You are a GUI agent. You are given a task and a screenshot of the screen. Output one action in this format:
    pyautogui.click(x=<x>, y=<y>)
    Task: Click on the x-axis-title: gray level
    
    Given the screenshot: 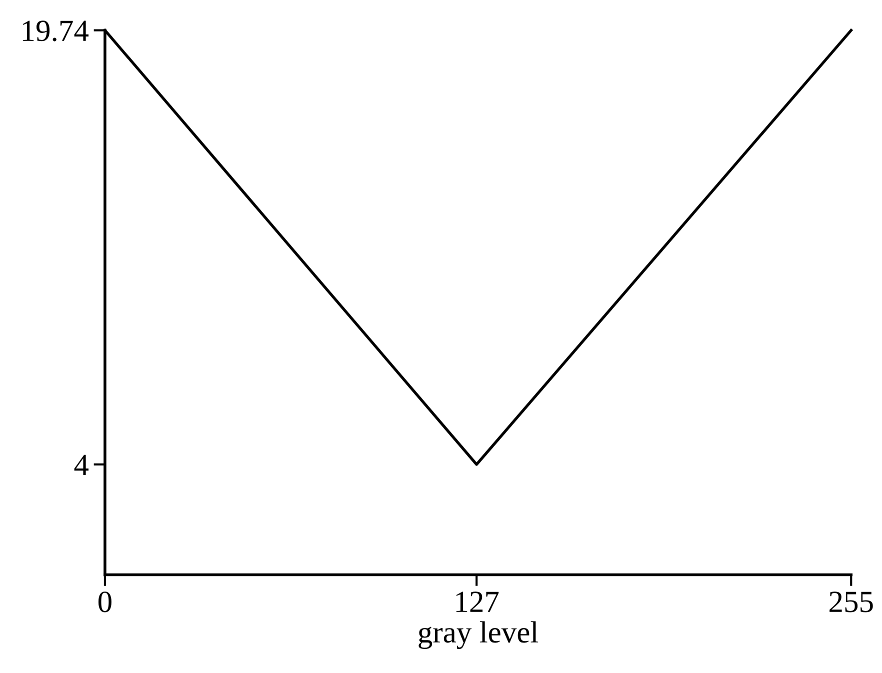 What is the action you would take?
    pyautogui.click(x=478, y=635)
    